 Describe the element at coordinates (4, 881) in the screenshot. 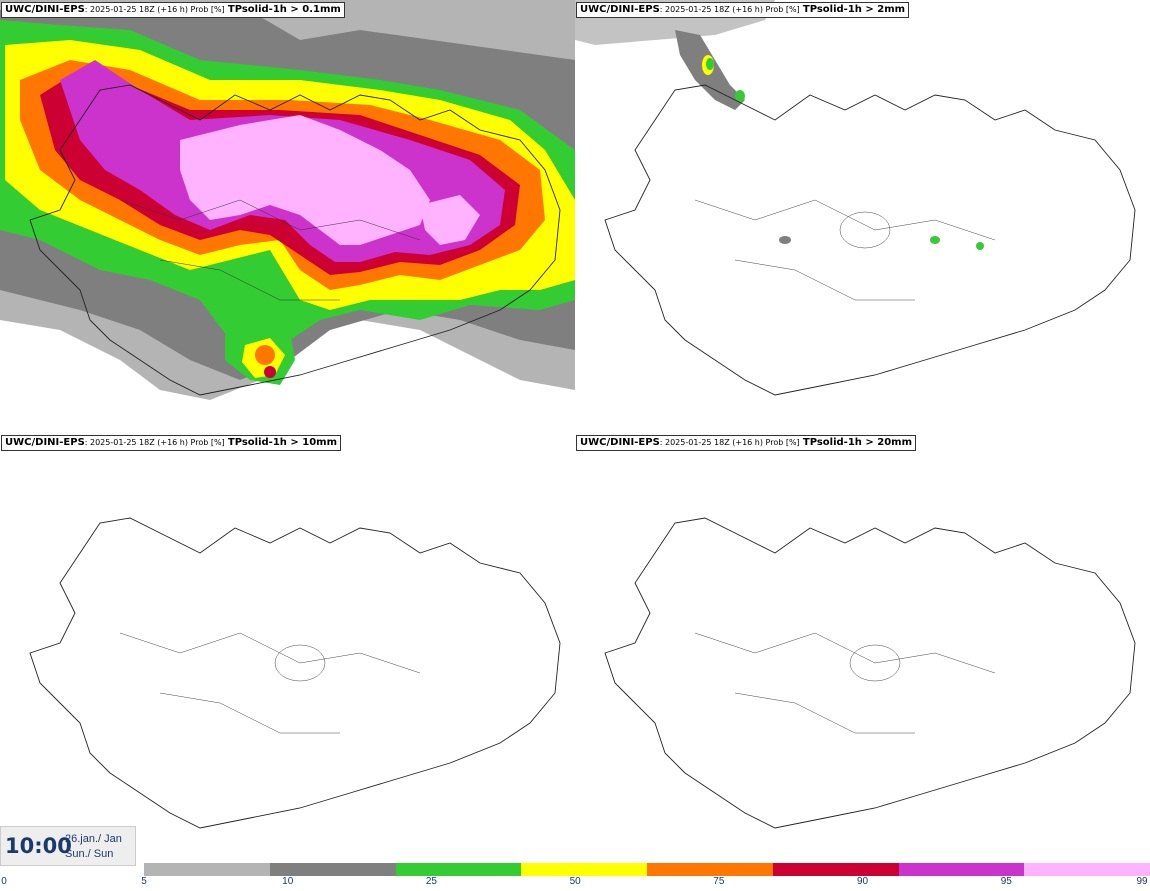

I see `colorbar-tick-label: 0` at that location.